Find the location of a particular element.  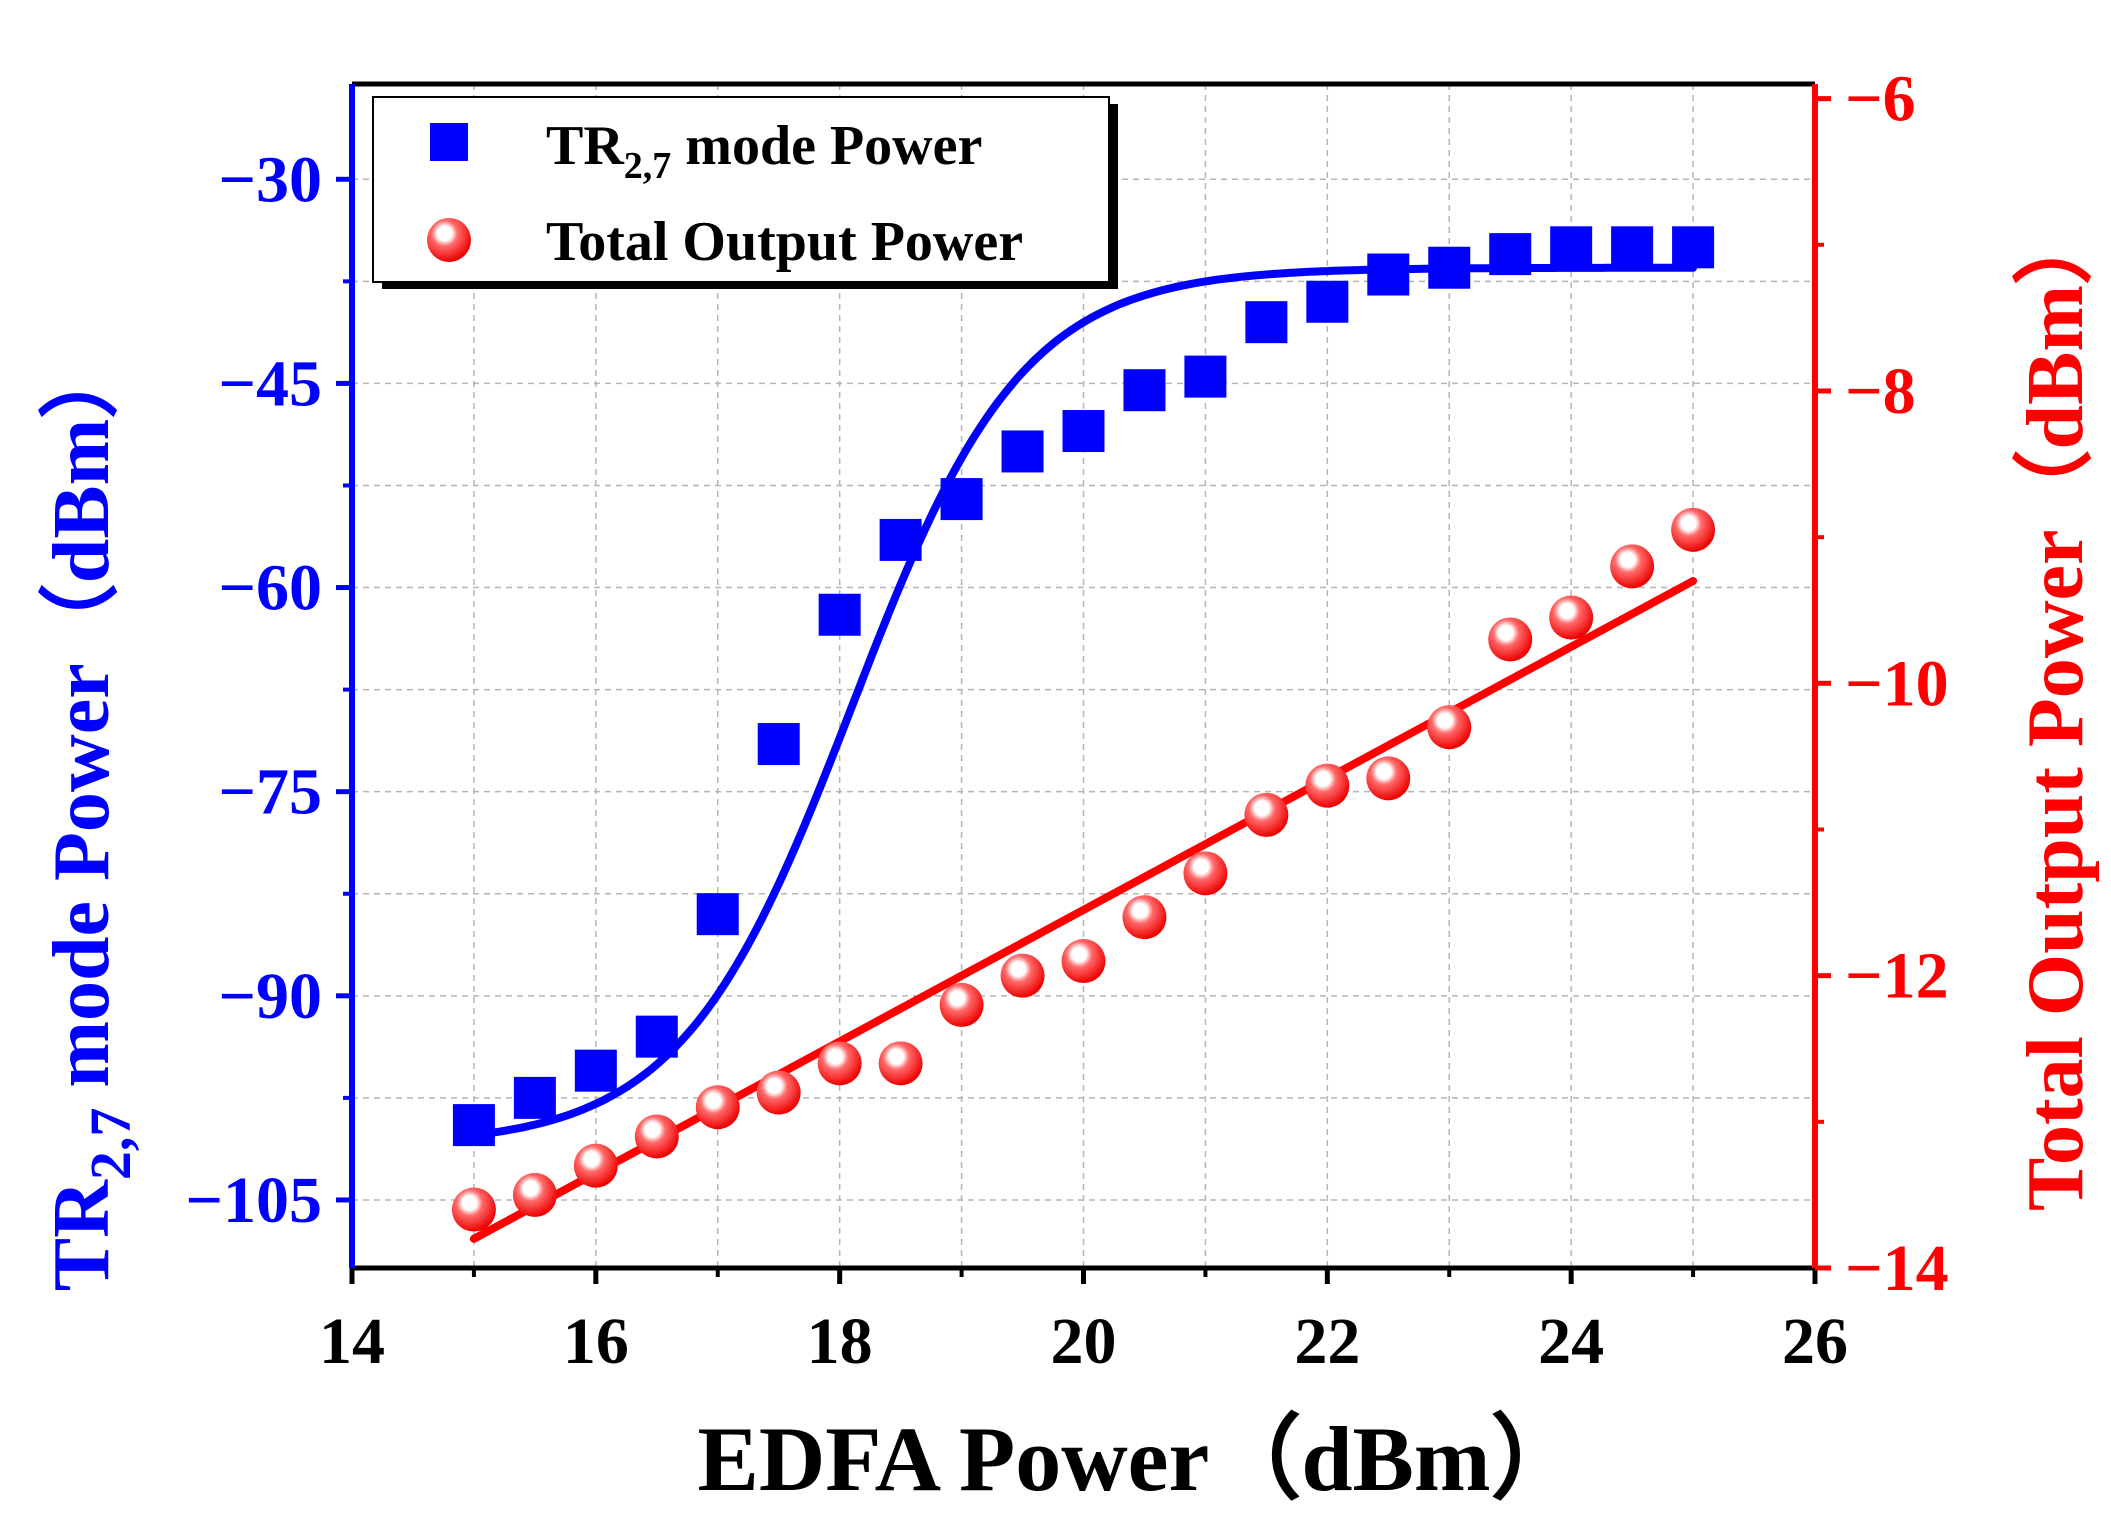

left-tick-label: −30 is located at coordinates (270, 179).